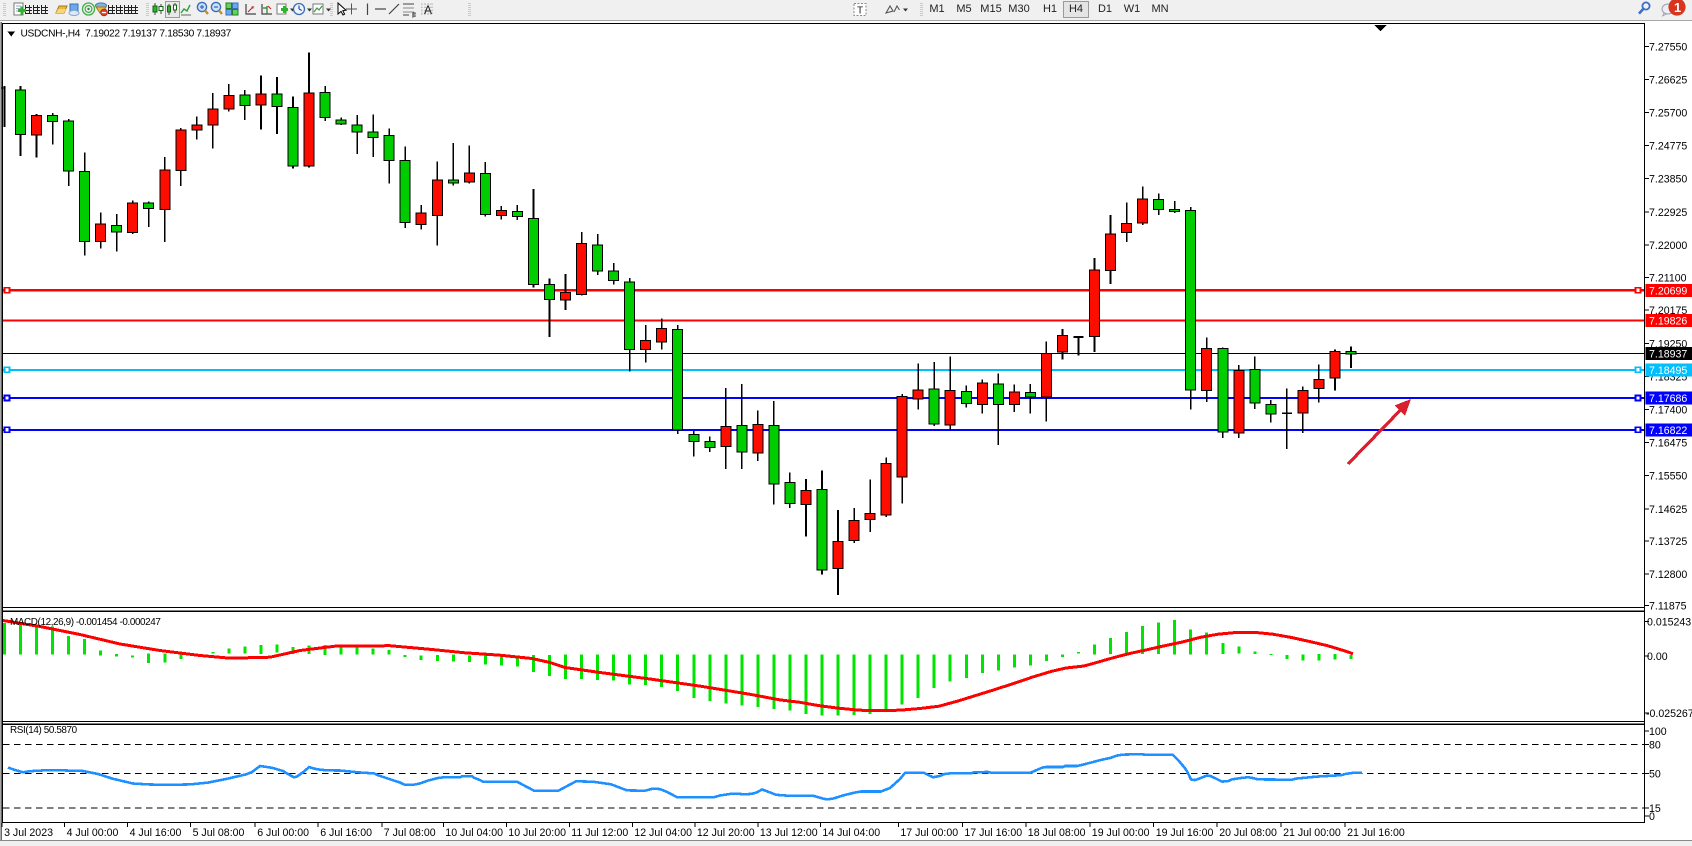 Image resolution: width=1692 pixels, height=846 pixels. What do you see at coordinates (1668, 80) in the screenshot?
I see `svg-text: 7.26625` at bounding box center [1668, 80].